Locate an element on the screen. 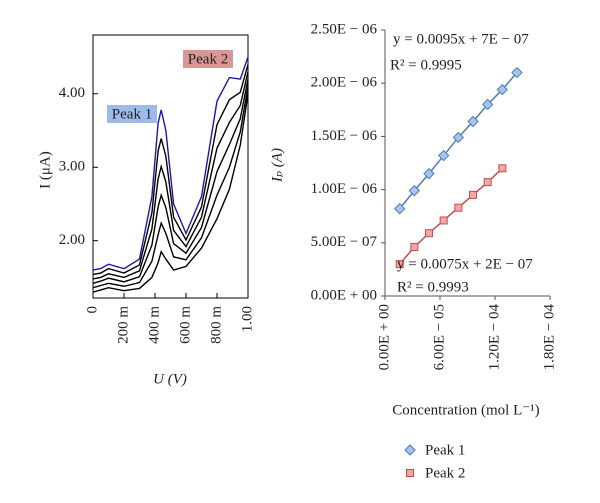  x-axis-label: U (V) is located at coordinates (170, 379).